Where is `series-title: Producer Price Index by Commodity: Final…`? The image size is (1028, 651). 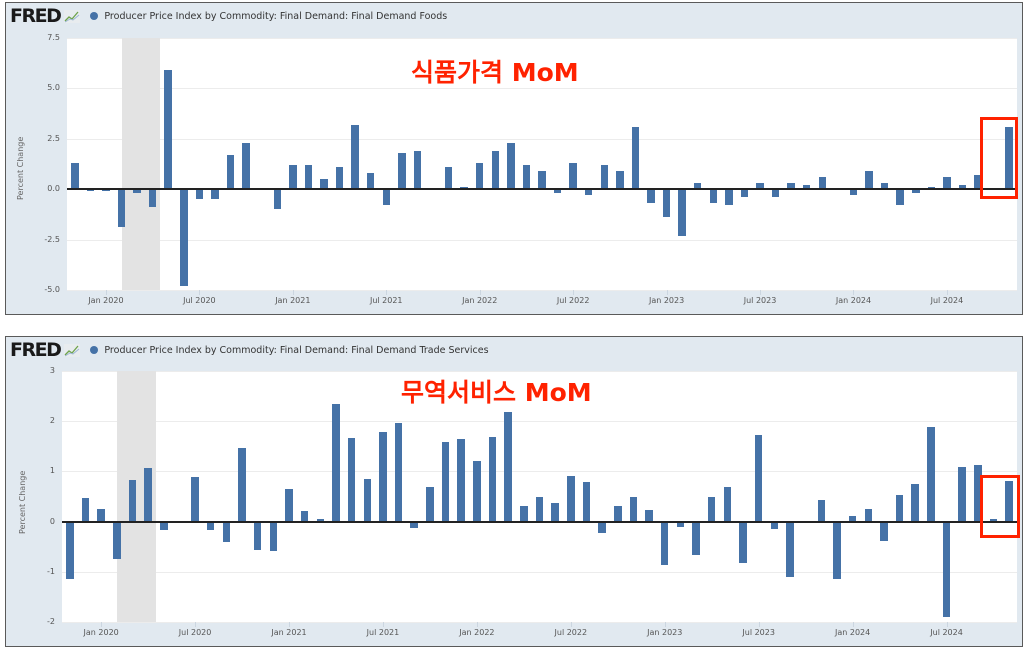 series-title: Producer Price Index by Commodity: Final… is located at coordinates (276, 16).